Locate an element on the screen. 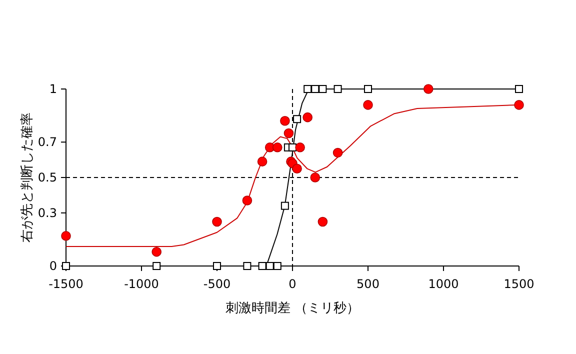 The image size is (576, 354). y-tick-label: 0 is located at coordinates (53, 266).